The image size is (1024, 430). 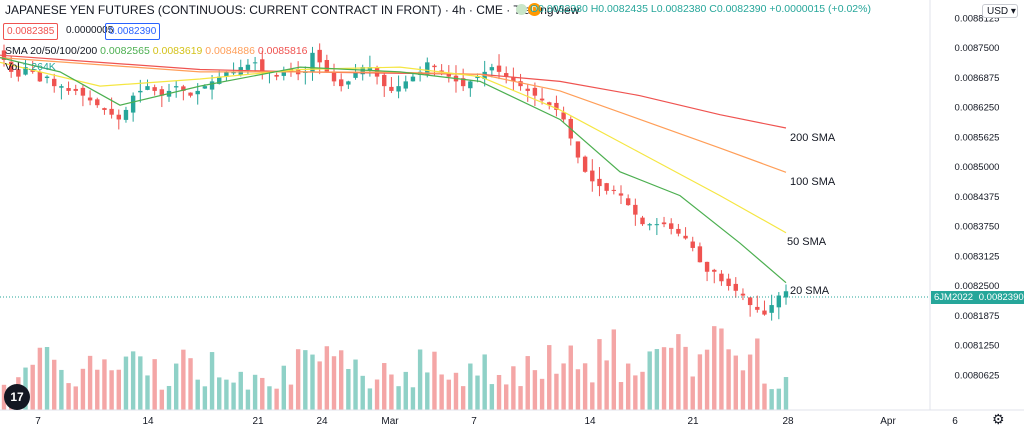 What do you see at coordinates (888, 421) in the screenshot?
I see `time-tick-label: Apr` at bounding box center [888, 421].